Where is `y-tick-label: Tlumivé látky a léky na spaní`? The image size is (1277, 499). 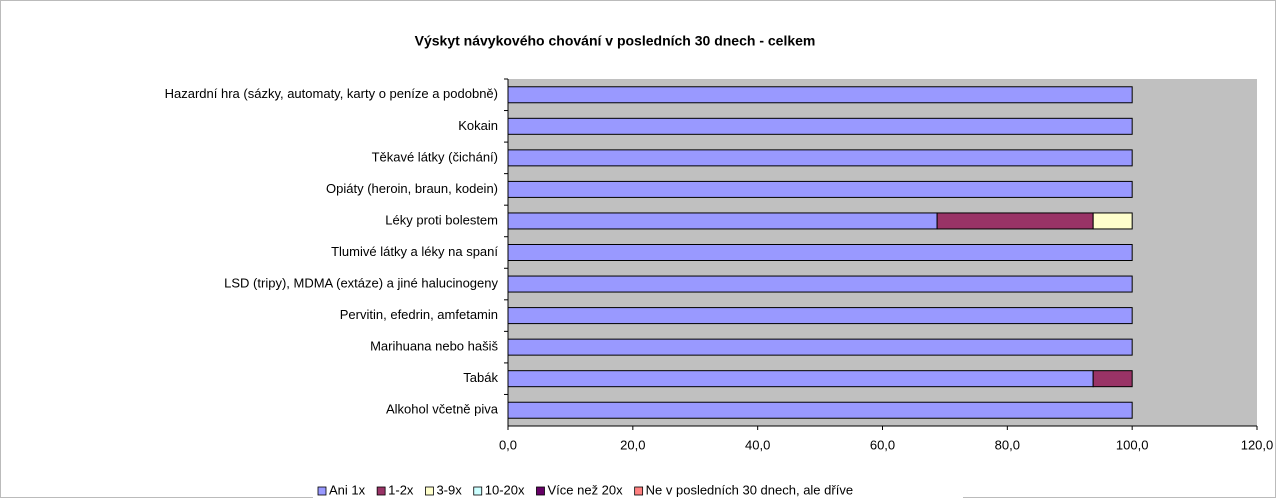 y-tick-label: Tlumivé látky a léky na spaní is located at coordinates (414, 251).